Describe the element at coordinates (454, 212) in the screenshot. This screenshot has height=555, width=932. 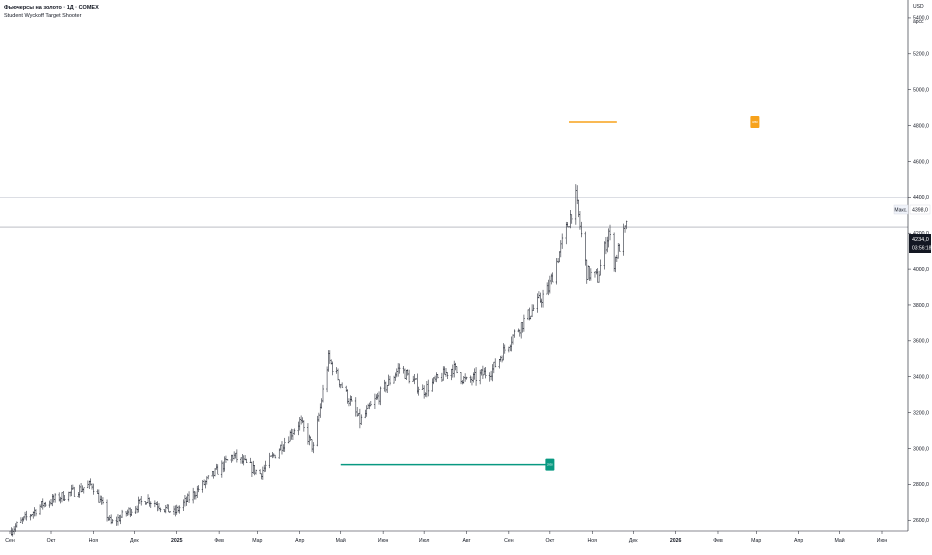
I see `level-lines` at that location.